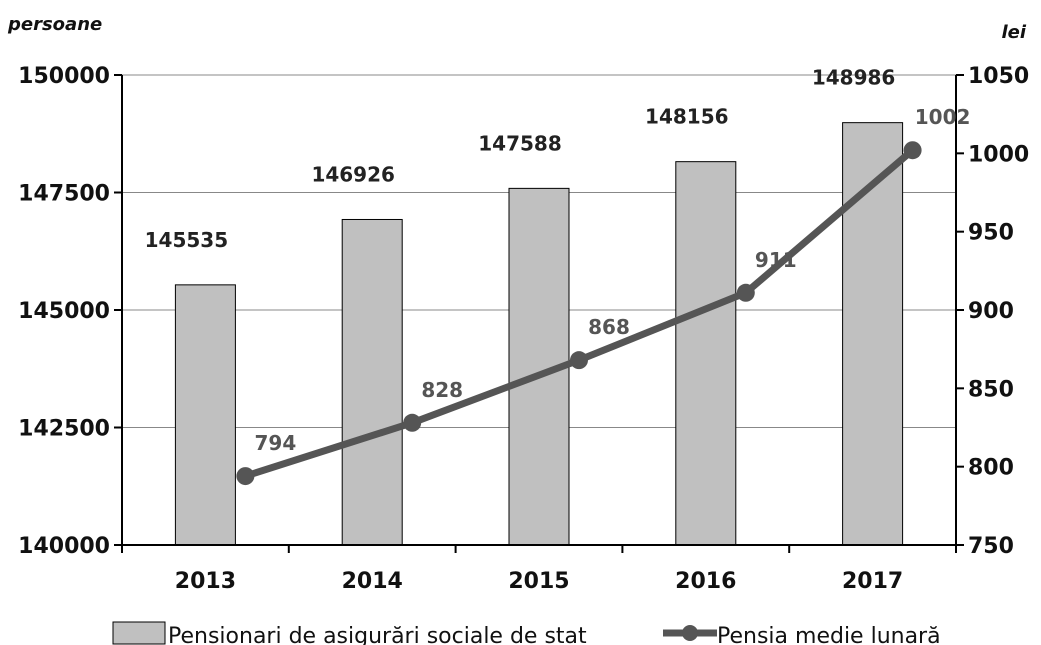 The width and height of the screenshot is (1041, 645). I want to click on bar-data-label: 146926, so click(353, 174).